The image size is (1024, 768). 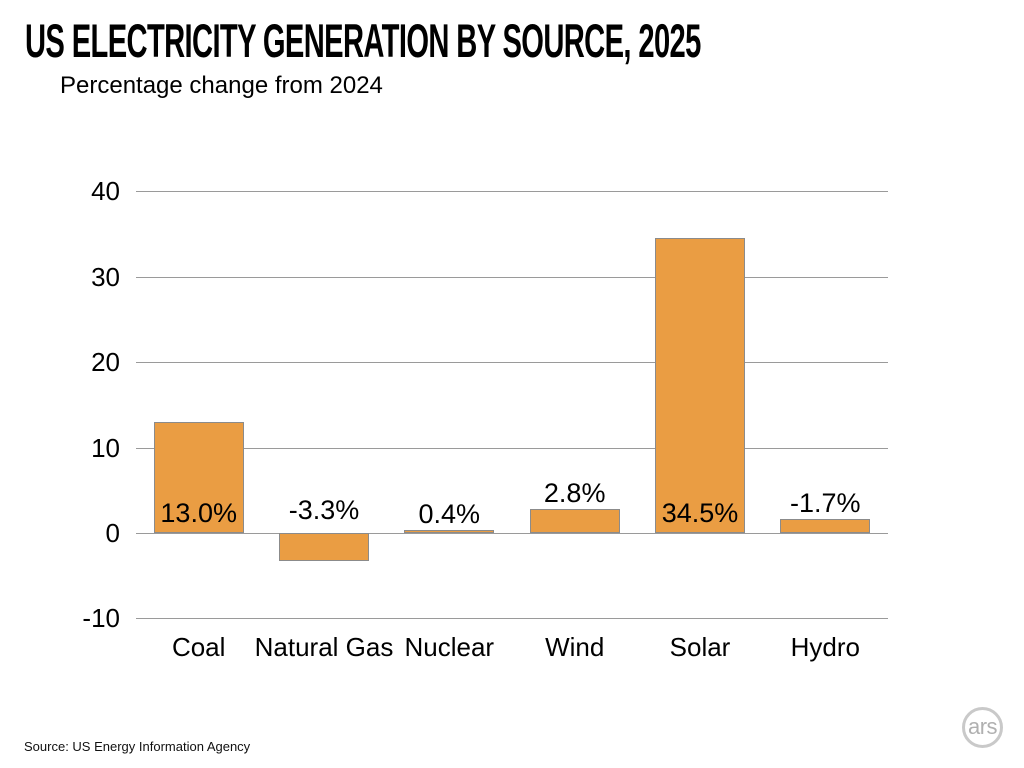 I want to click on y-axis-tick-label: 20, so click(x=105, y=362).